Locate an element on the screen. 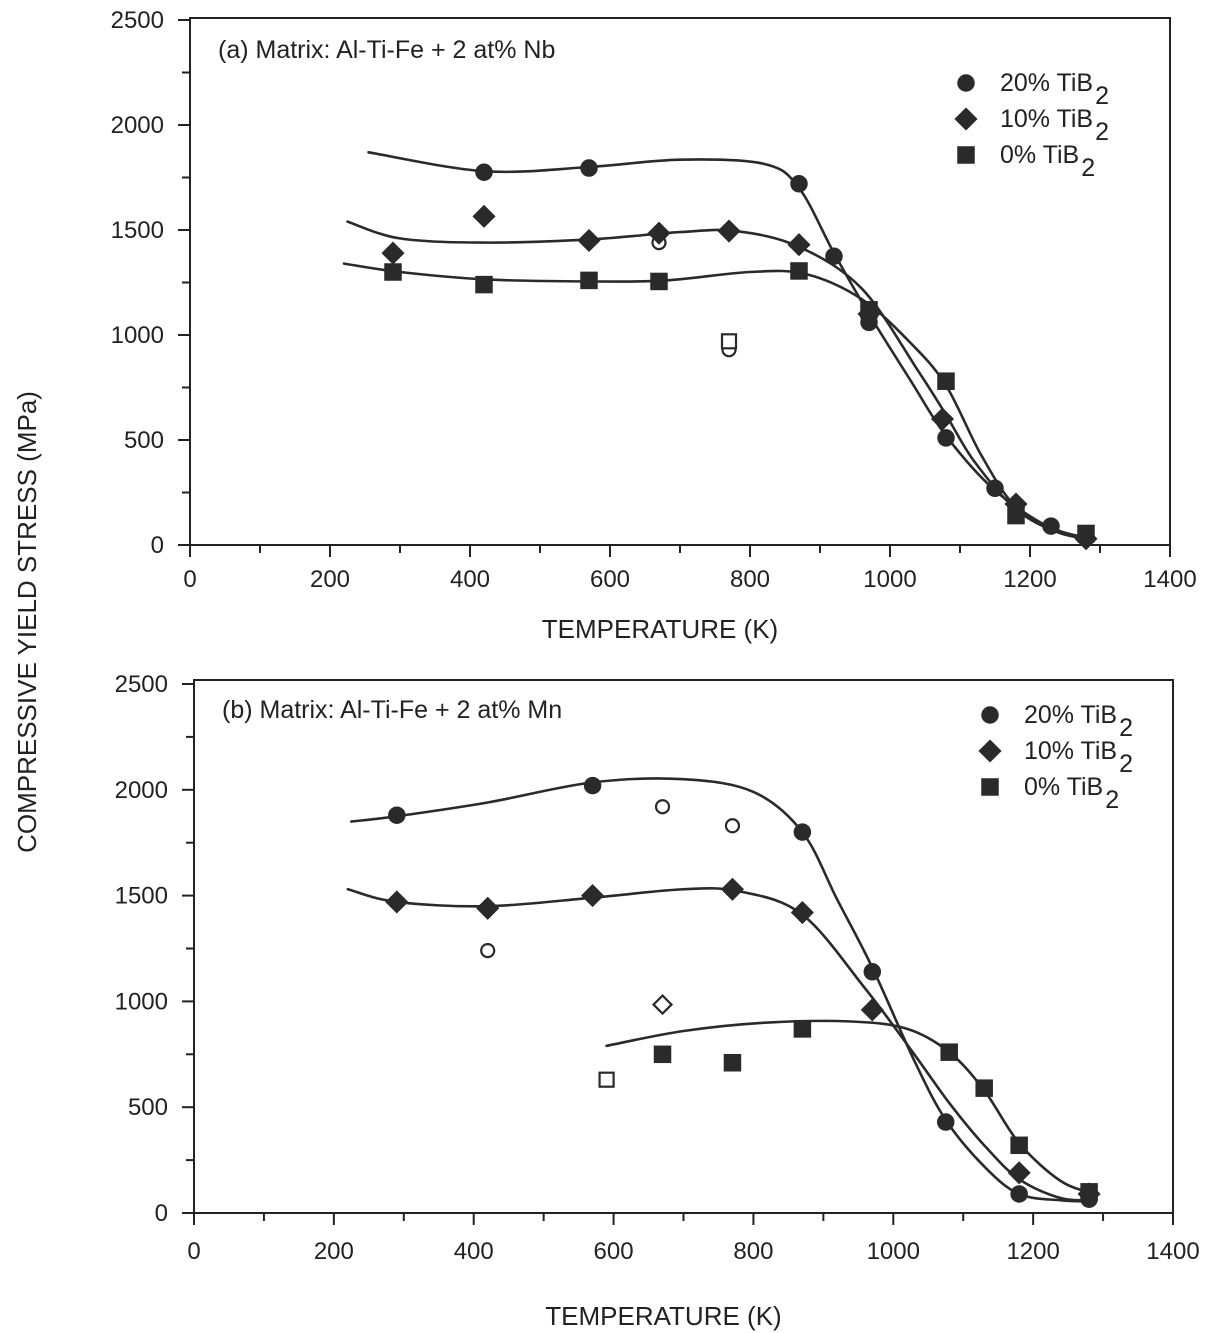  y-tick-label: 2000 is located at coordinates (141, 790).